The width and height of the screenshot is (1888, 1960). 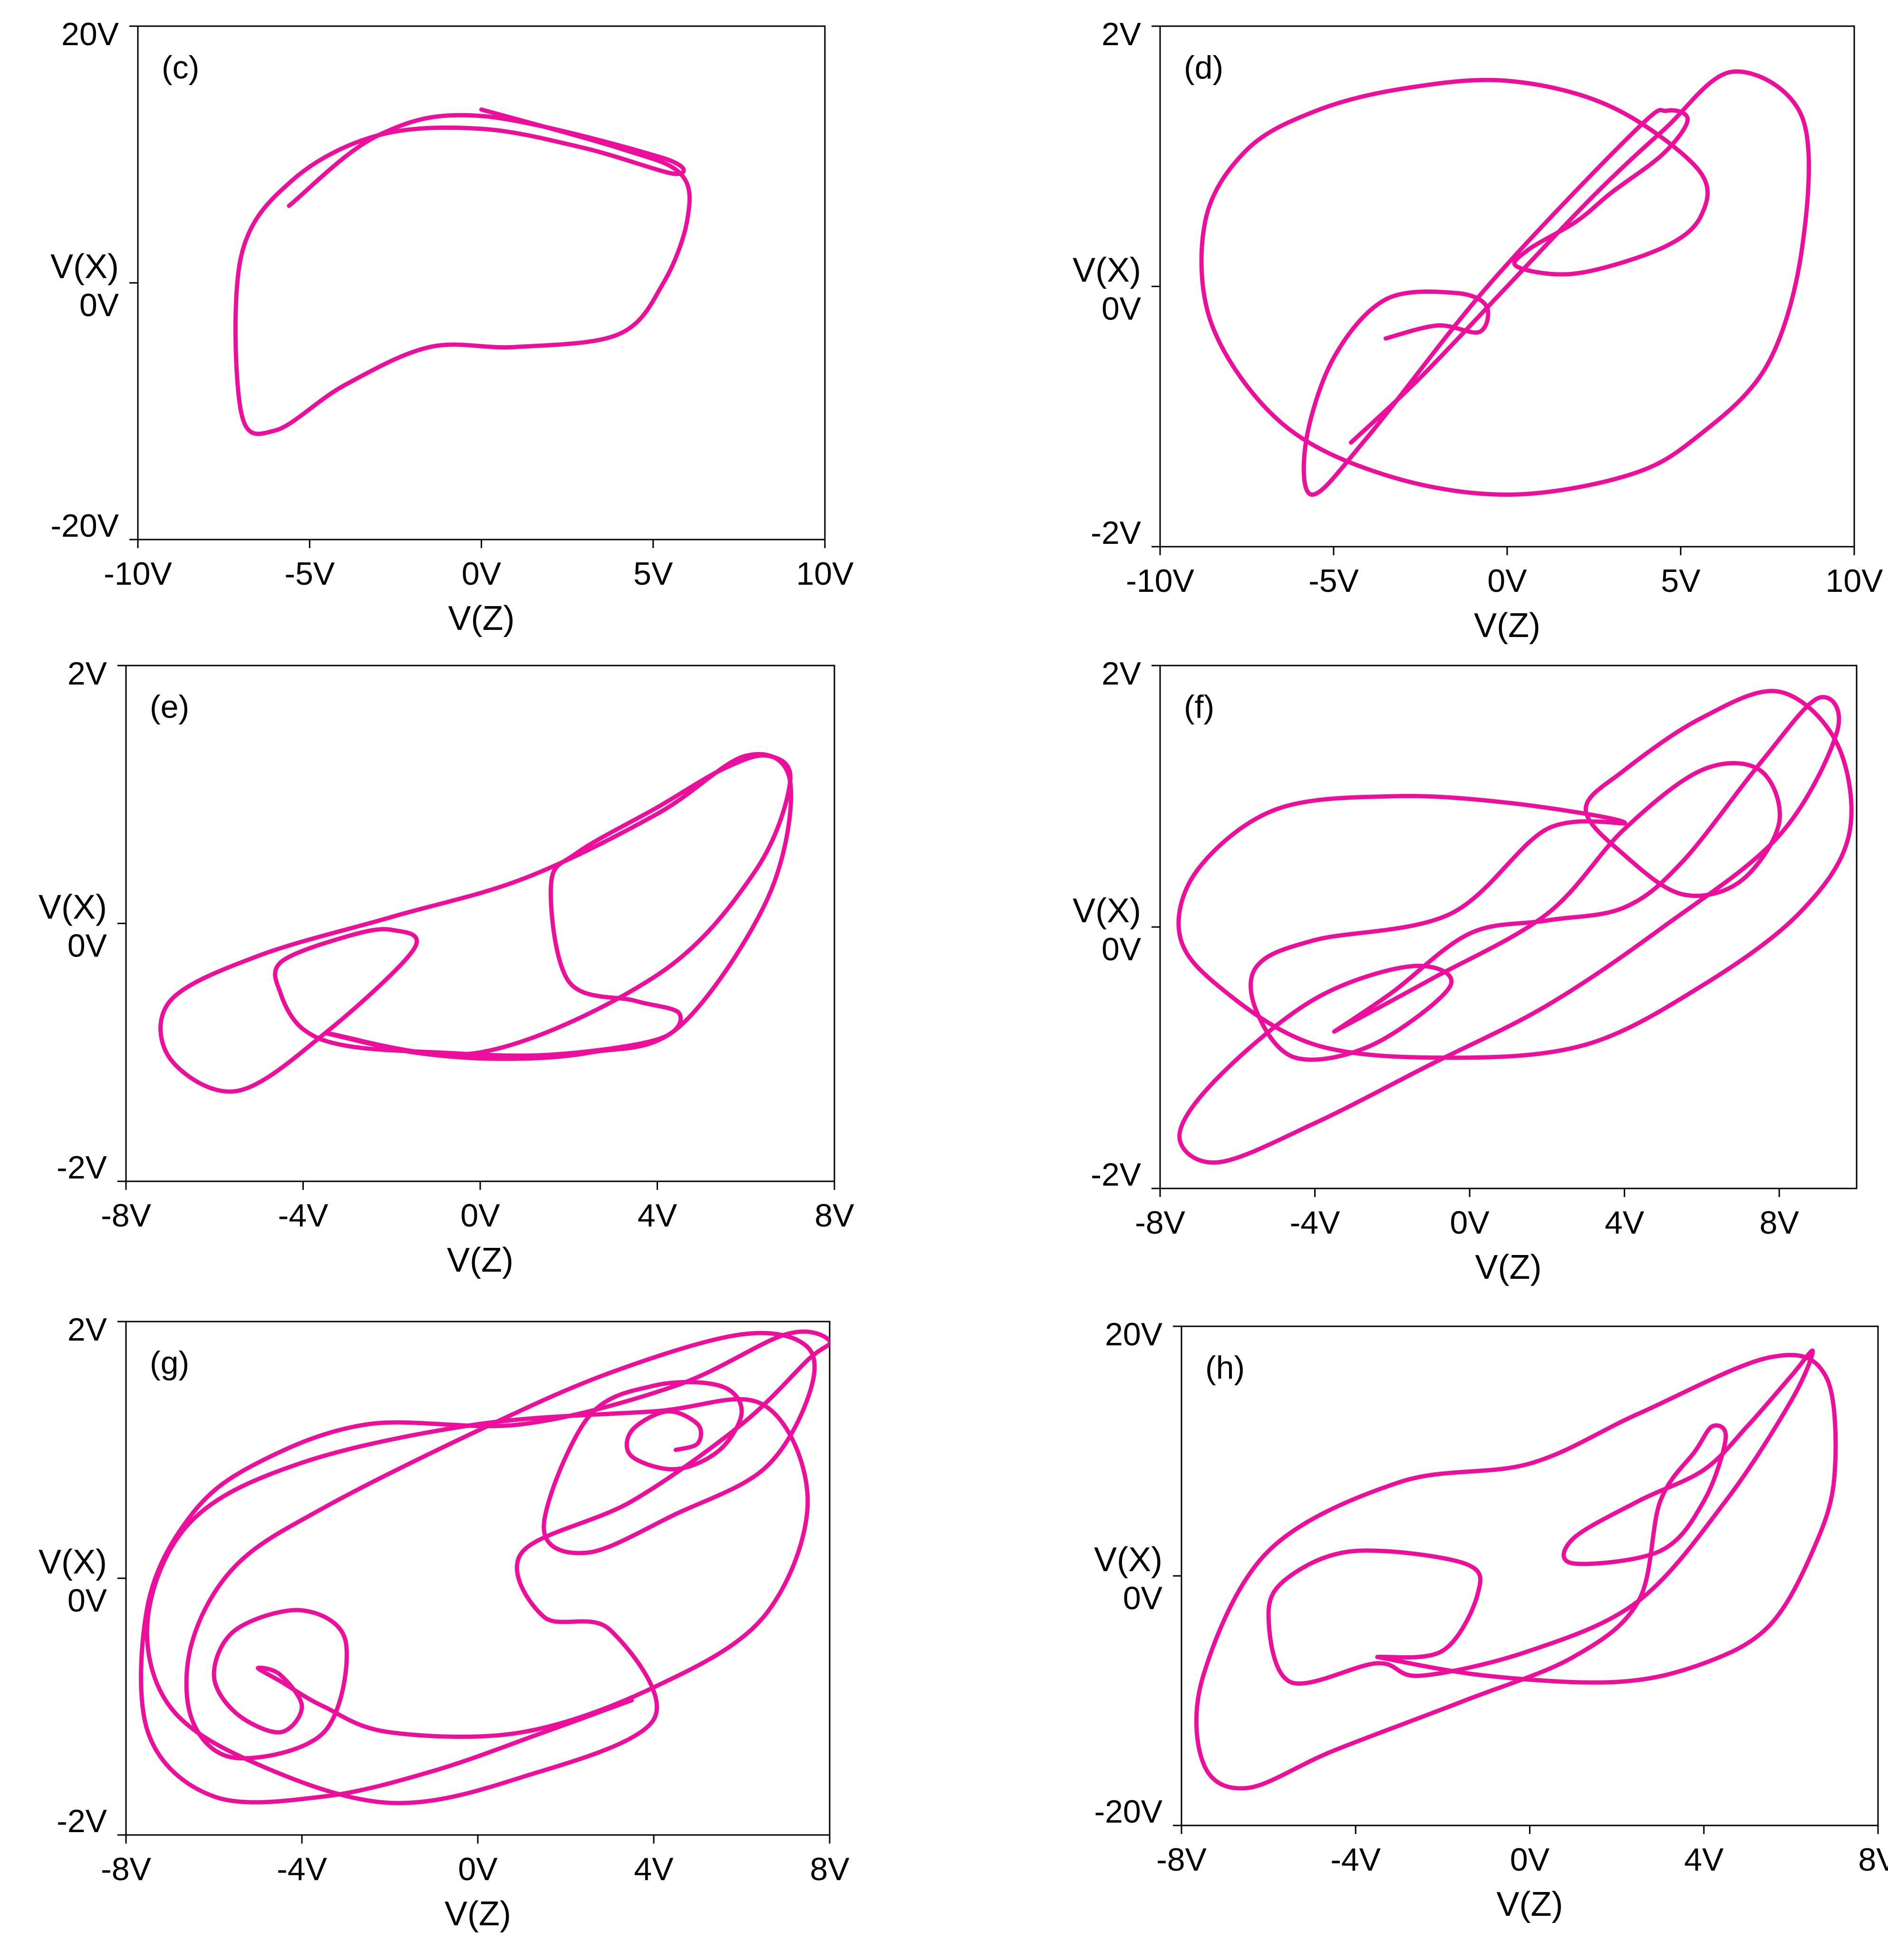 I want to click on panel-label: (g), so click(x=169, y=1363).